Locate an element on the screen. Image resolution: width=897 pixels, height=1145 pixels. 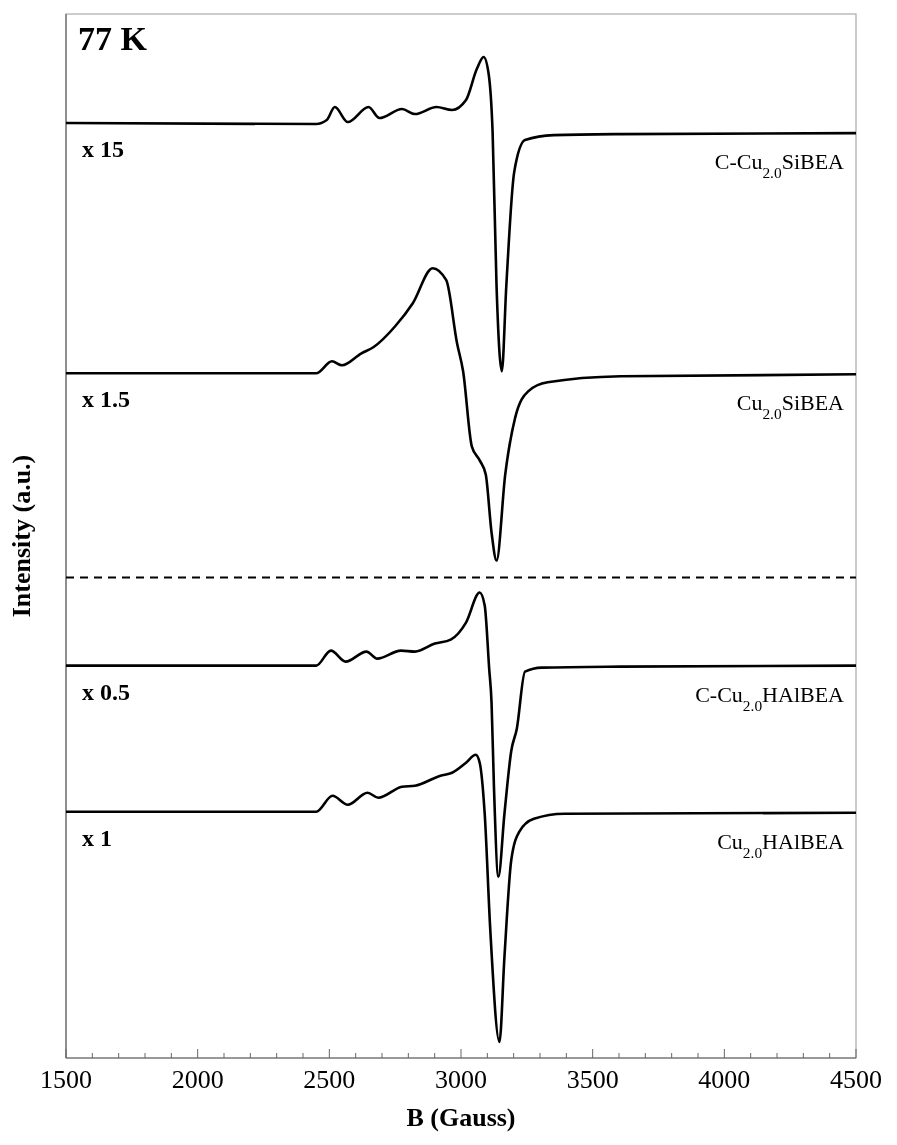
annotation: x 1 is located at coordinates (97, 837).